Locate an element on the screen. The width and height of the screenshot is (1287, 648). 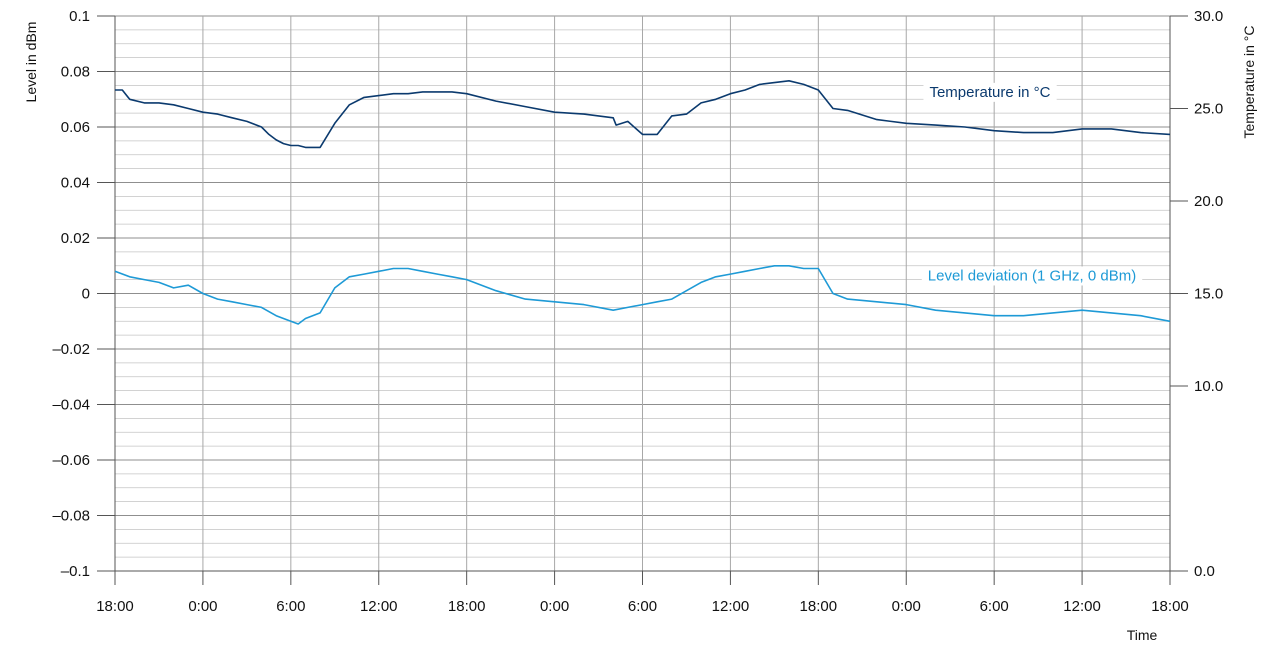
series-label-text: Temperature in °C is located at coordinates (989, 92).